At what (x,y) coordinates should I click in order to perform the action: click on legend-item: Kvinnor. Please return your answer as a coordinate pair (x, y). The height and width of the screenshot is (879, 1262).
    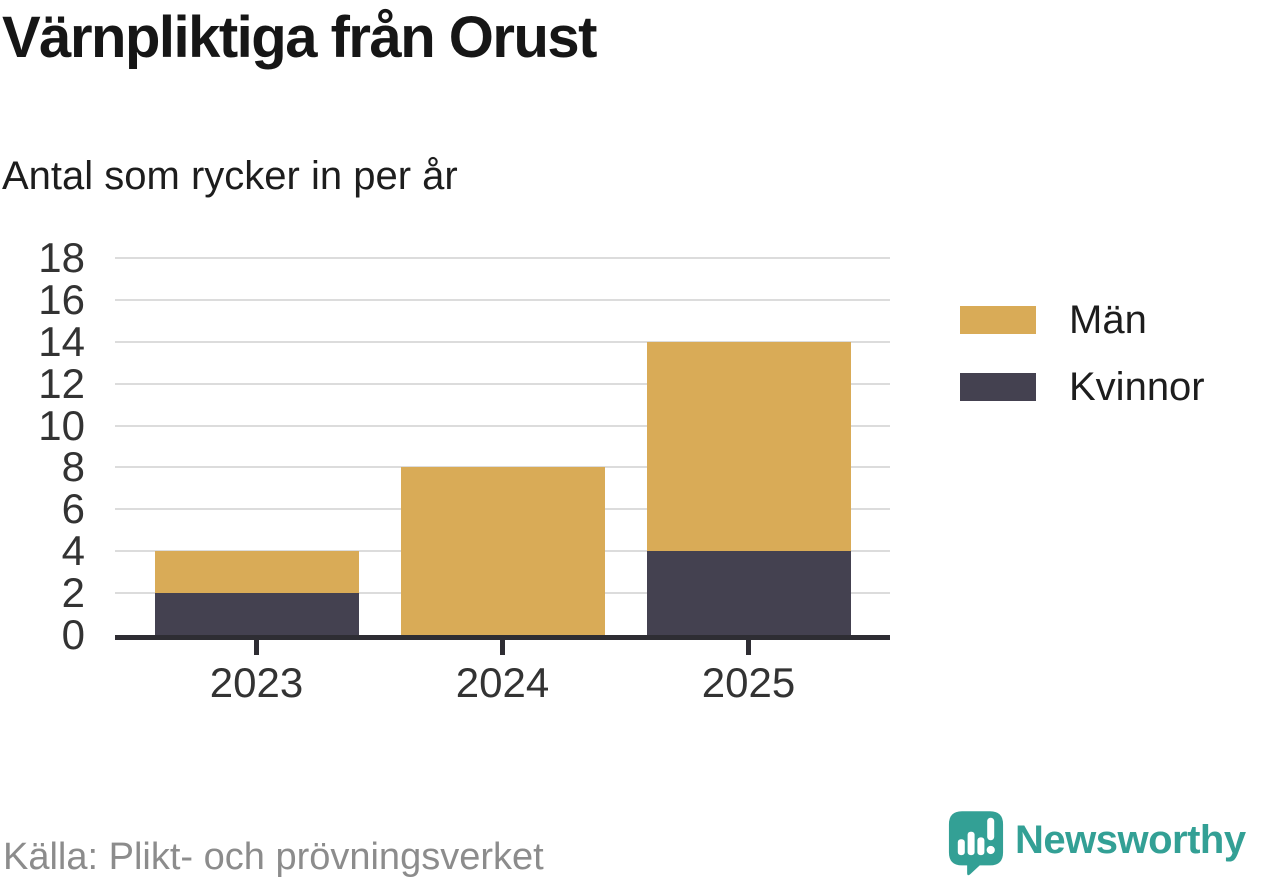
    Looking at the image, I should click on (1082, 387).